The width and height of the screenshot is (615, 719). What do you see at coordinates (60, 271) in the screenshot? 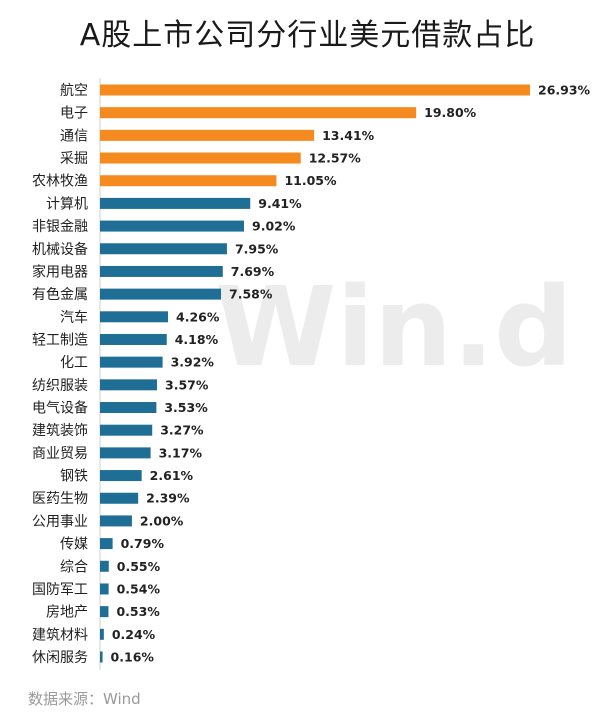
I see `category-label: 家用电器` at bounding box center [60, 271].